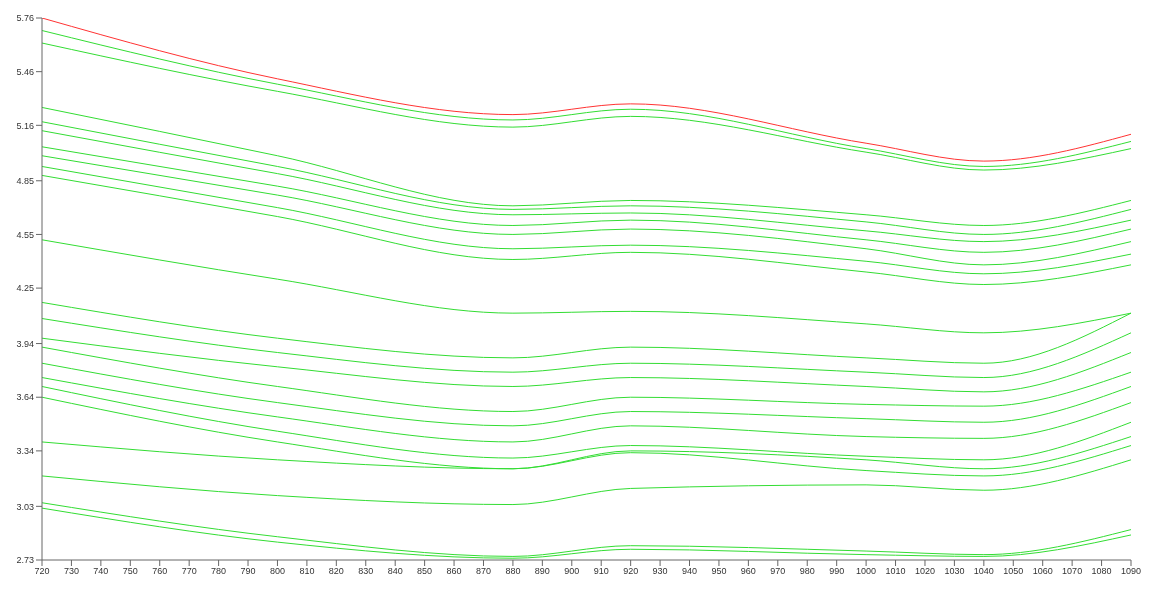  Describe the element at coordinates (248, 571) in the screenshot. I see `x-tick-label: 790` at that location.